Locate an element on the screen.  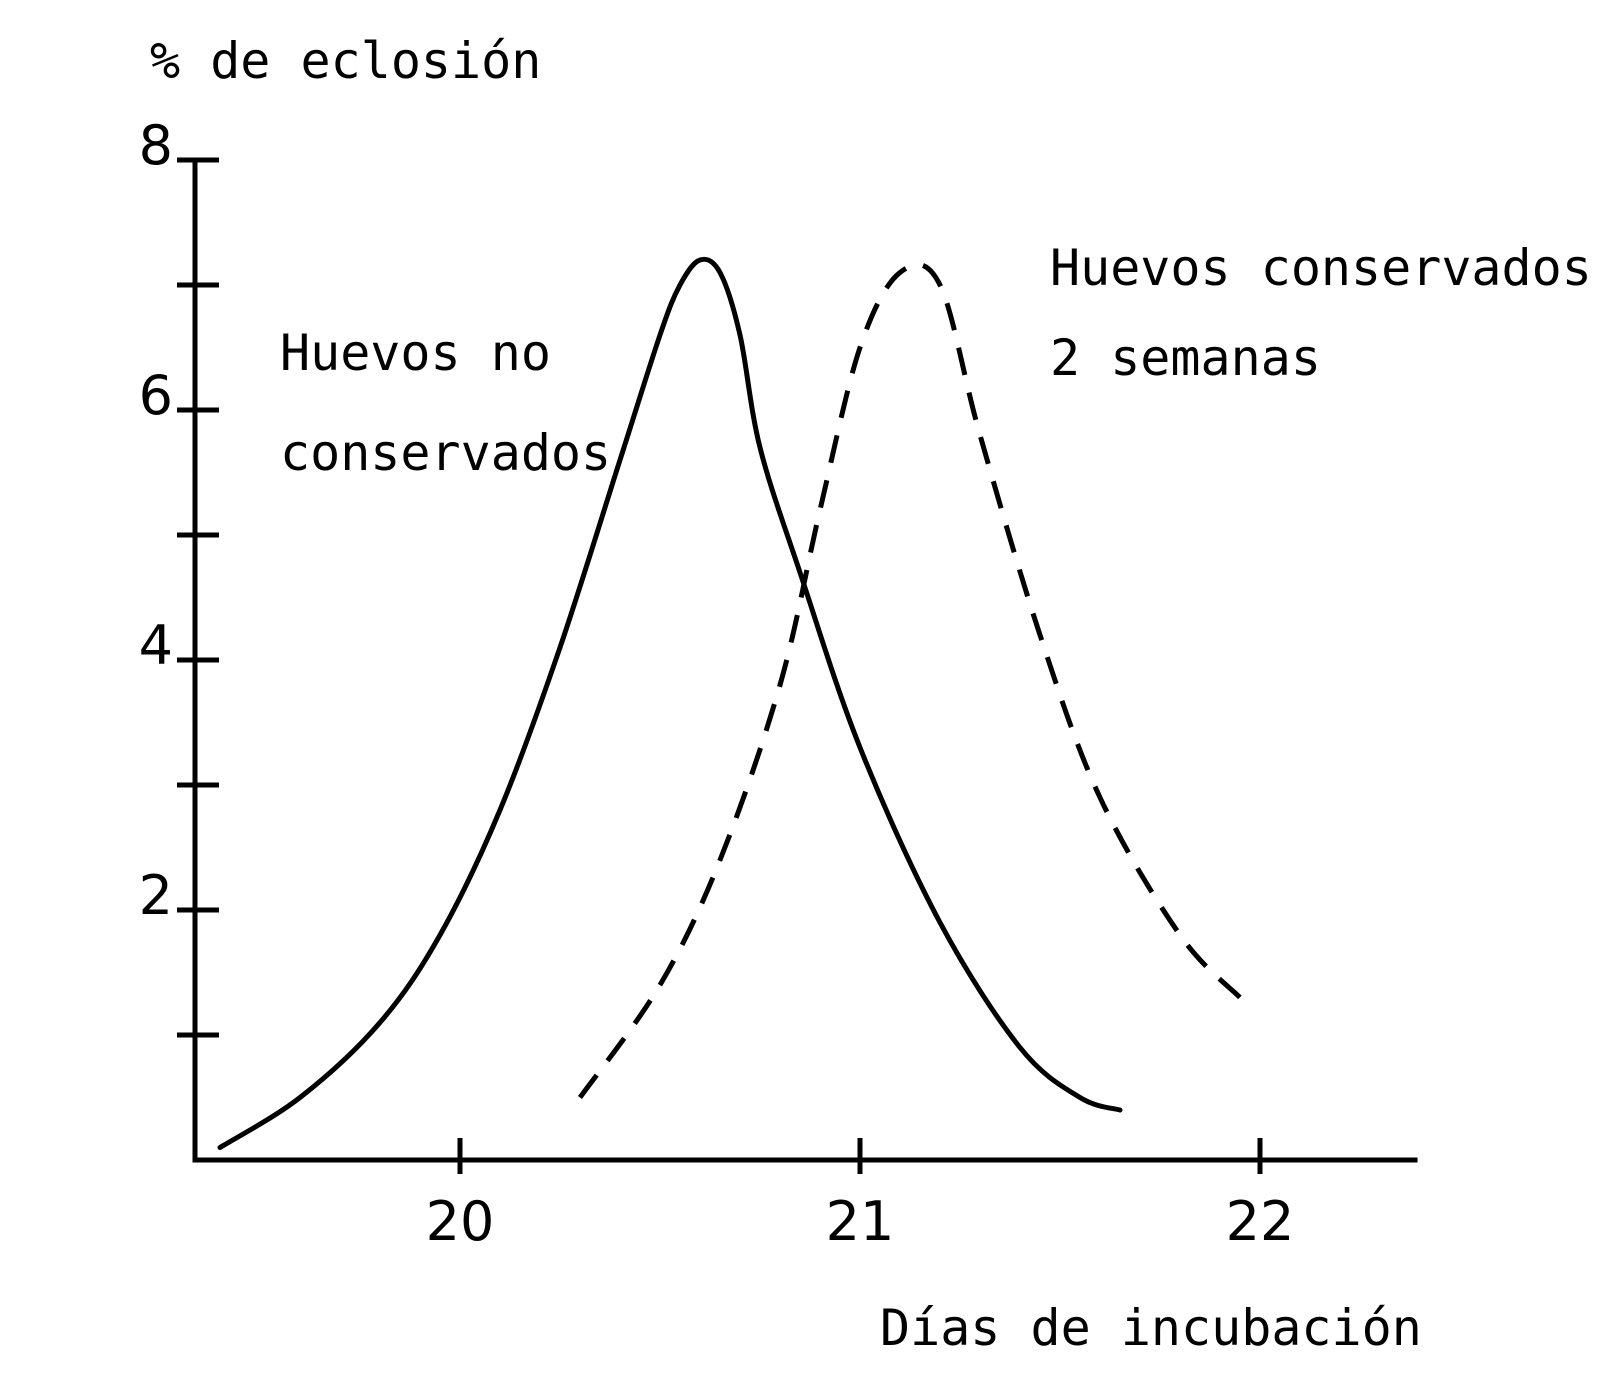
series-label-no-conservados-line2: conservados is located at coordinates (445, 453).